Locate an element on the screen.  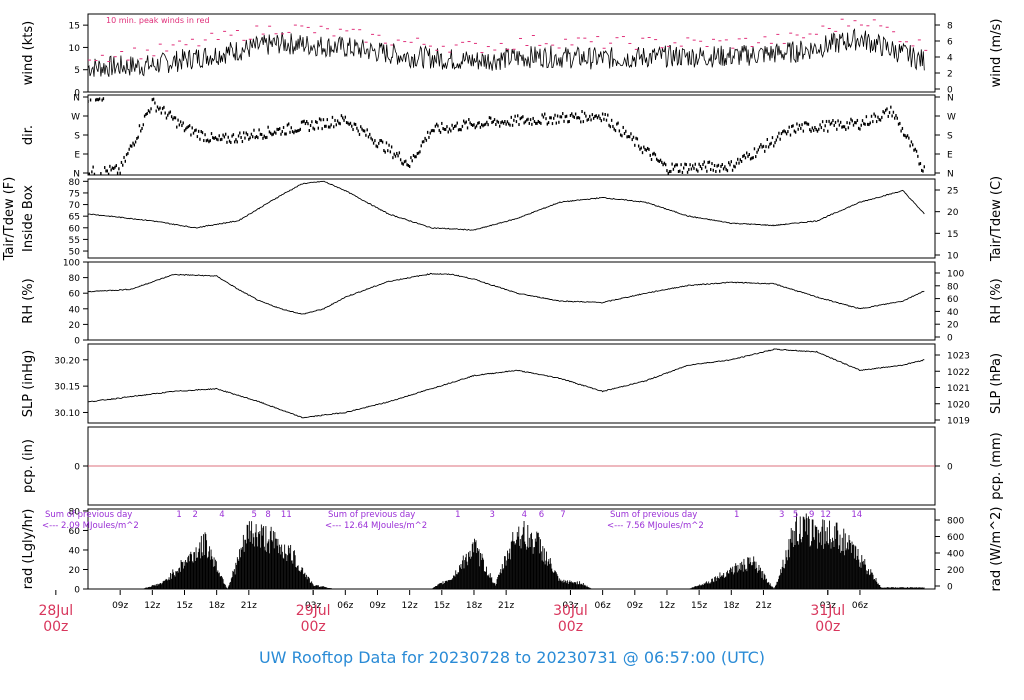
right-tick-label: 25 is located at coordinates (952, 192).